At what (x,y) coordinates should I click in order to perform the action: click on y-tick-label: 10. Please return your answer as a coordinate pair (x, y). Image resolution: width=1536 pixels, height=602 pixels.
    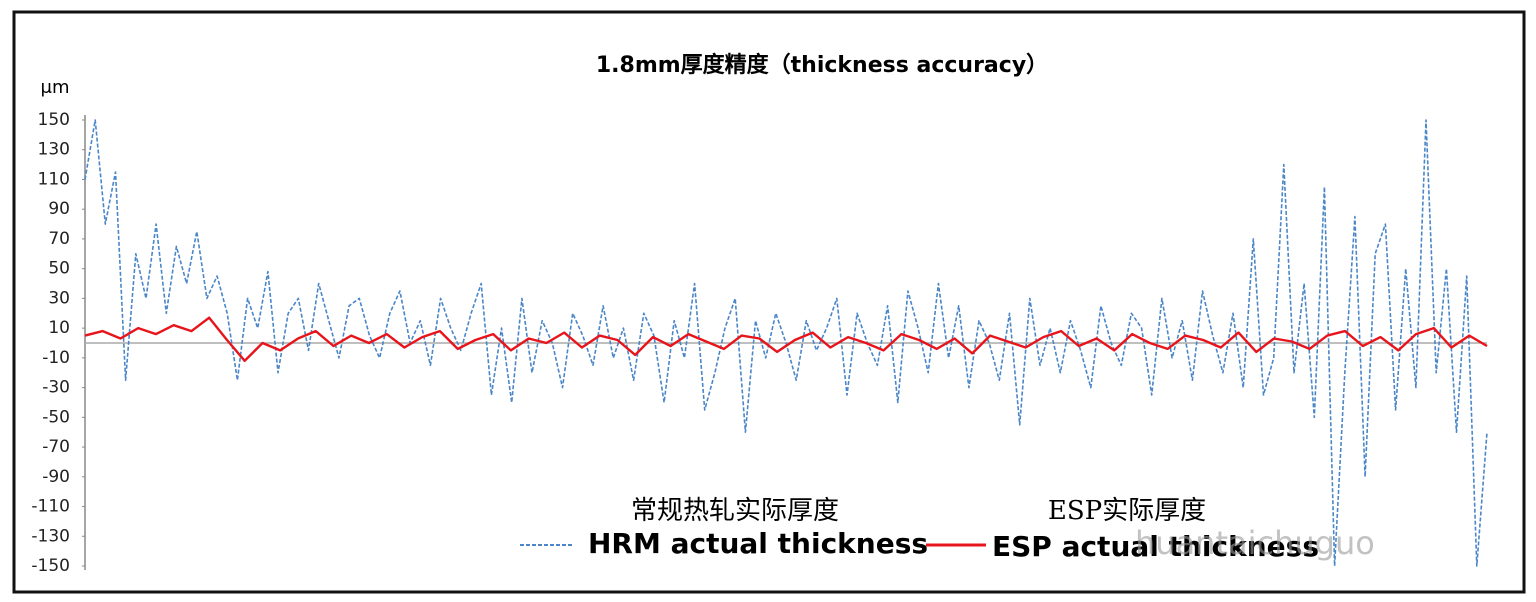
    Looking at the image, I should click on (59, 328).